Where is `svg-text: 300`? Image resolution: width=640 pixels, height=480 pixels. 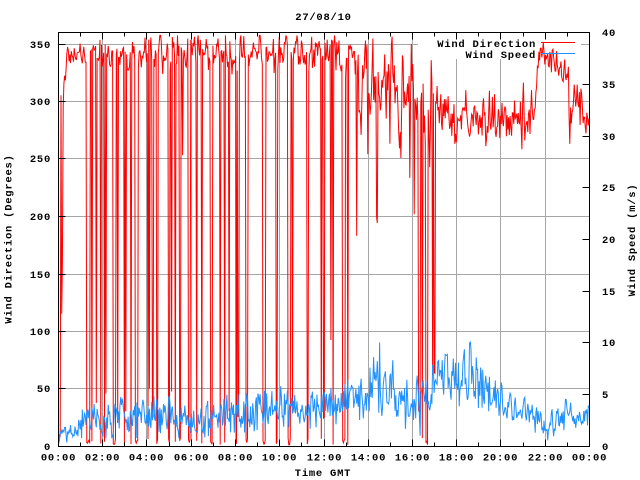
svg-text: 300 is located at coordinates (40, 103).